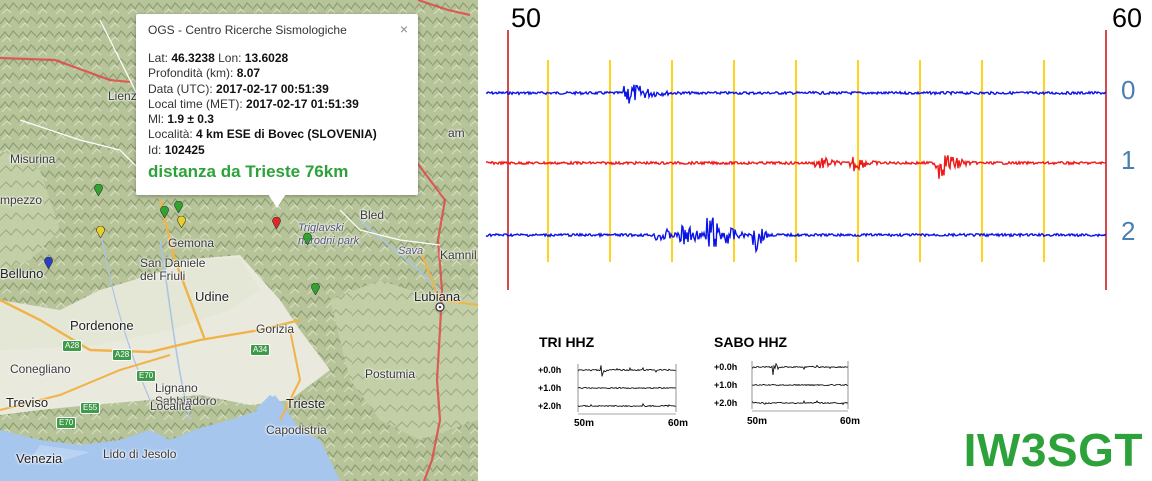 The height and width of the screenshot is (481, 1152). I want to click on map-place-gemona: Gemona, so click(191, 243).